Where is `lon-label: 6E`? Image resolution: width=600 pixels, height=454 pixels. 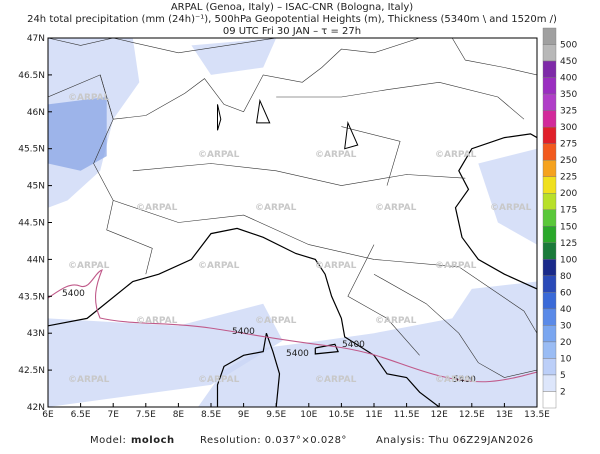
lon-label: 6E is located at coordinates (48, 415).